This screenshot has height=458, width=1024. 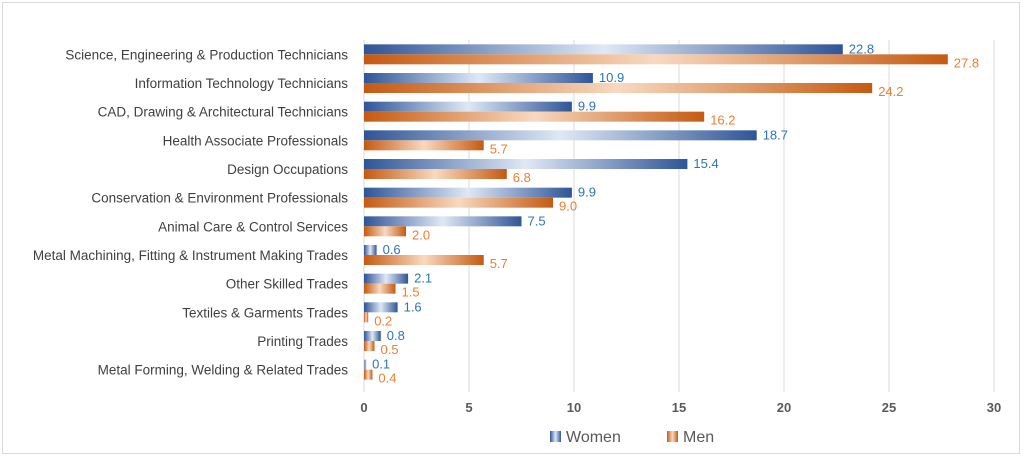 I want to click on value-label-women: 18.7, so click(x=775, y=134).